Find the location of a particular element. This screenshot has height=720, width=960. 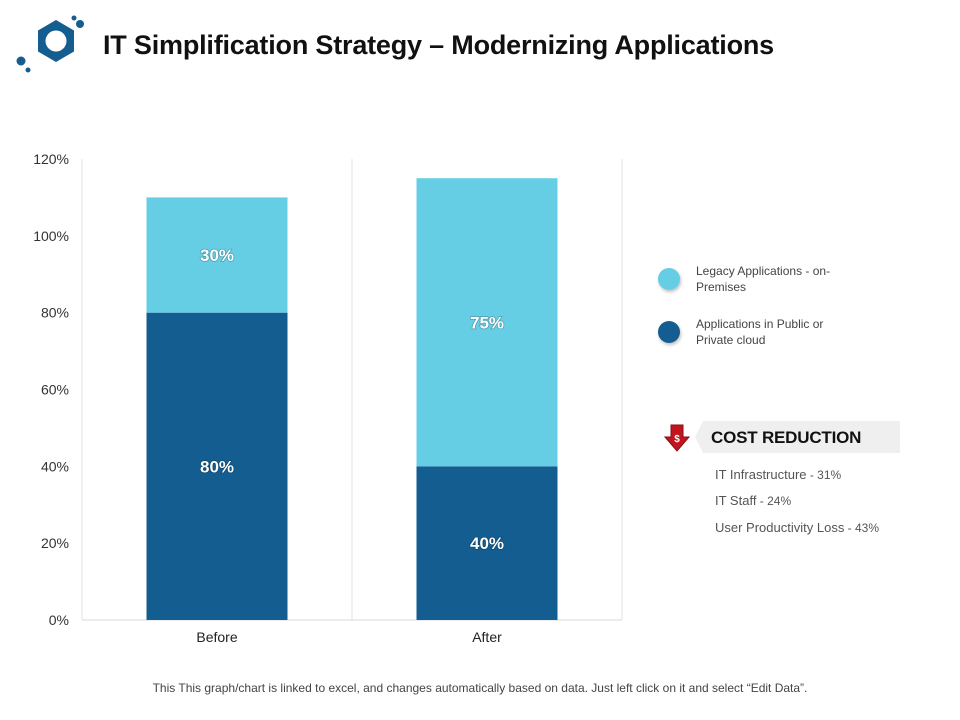

cost-item-label: IT Infrastructure is located at coordinates (761, 474).